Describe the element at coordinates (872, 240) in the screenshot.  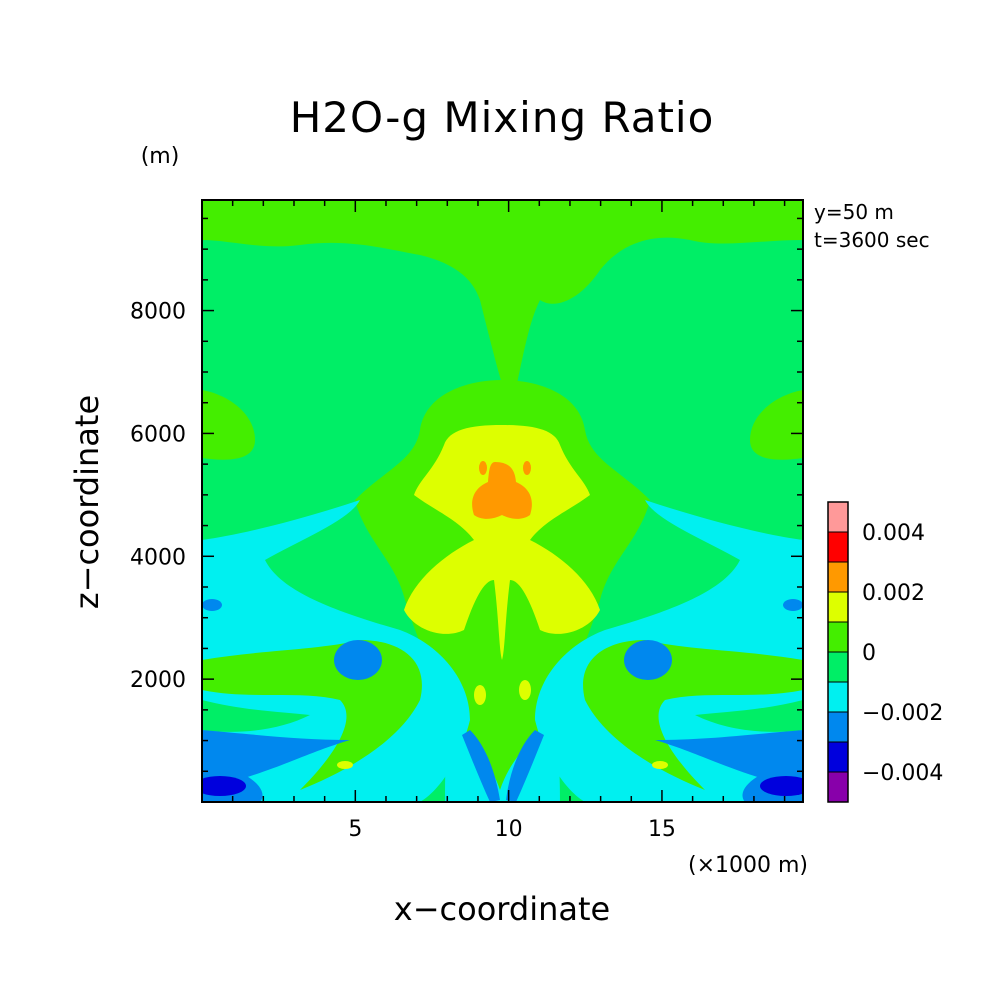
I see `annotation-t: t=3600 sec` at that location.